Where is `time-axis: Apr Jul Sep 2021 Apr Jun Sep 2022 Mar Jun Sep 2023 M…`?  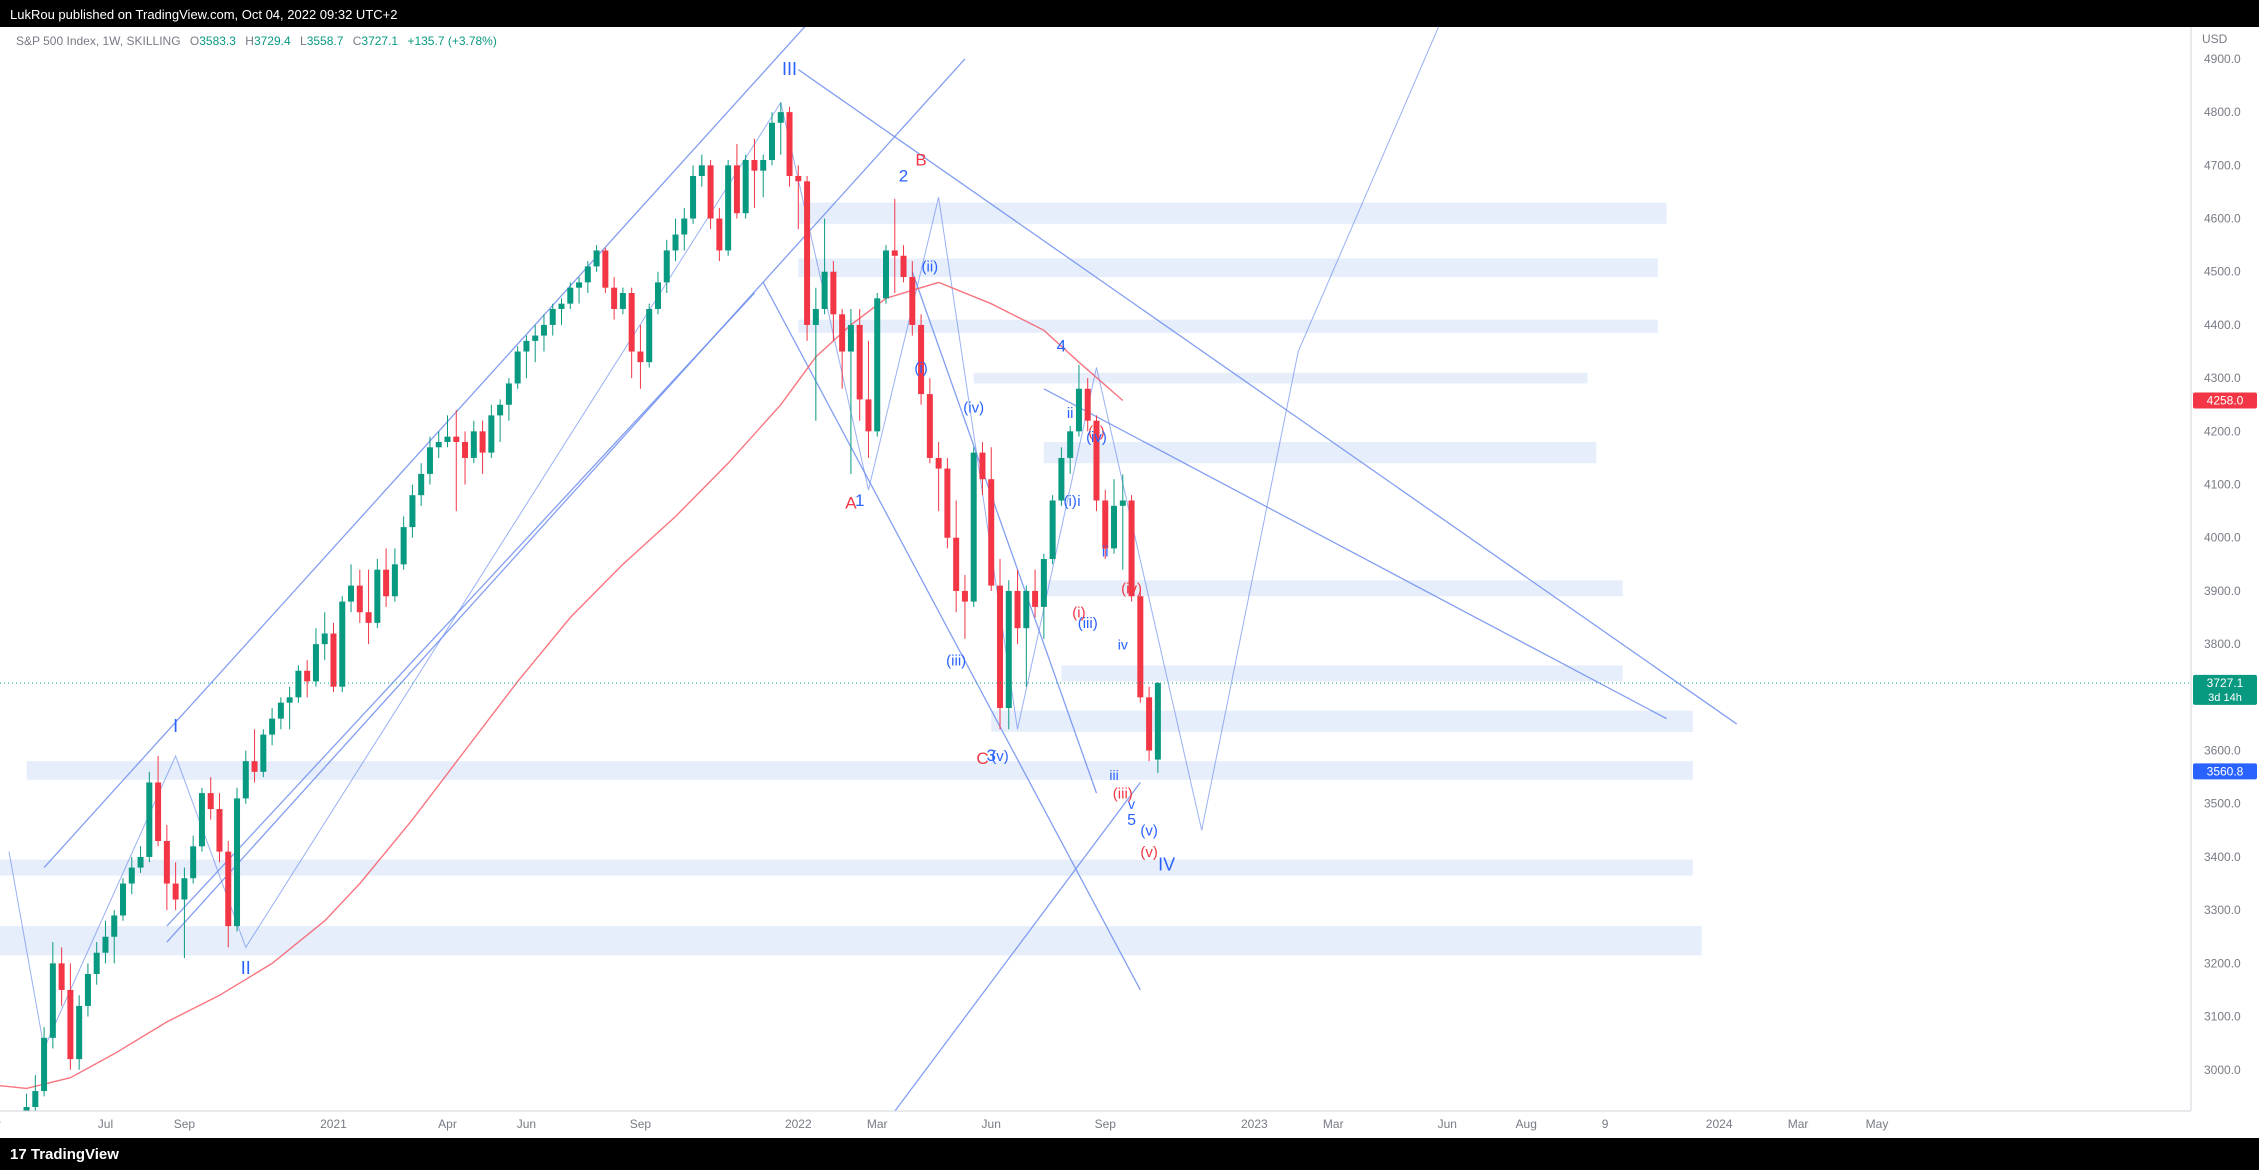 time-axis: Apr Jul Sep 2021 Apr Jun Sep 2022 Mar Jun Sep 2023 M… is located at coordinates (1095, 1124).